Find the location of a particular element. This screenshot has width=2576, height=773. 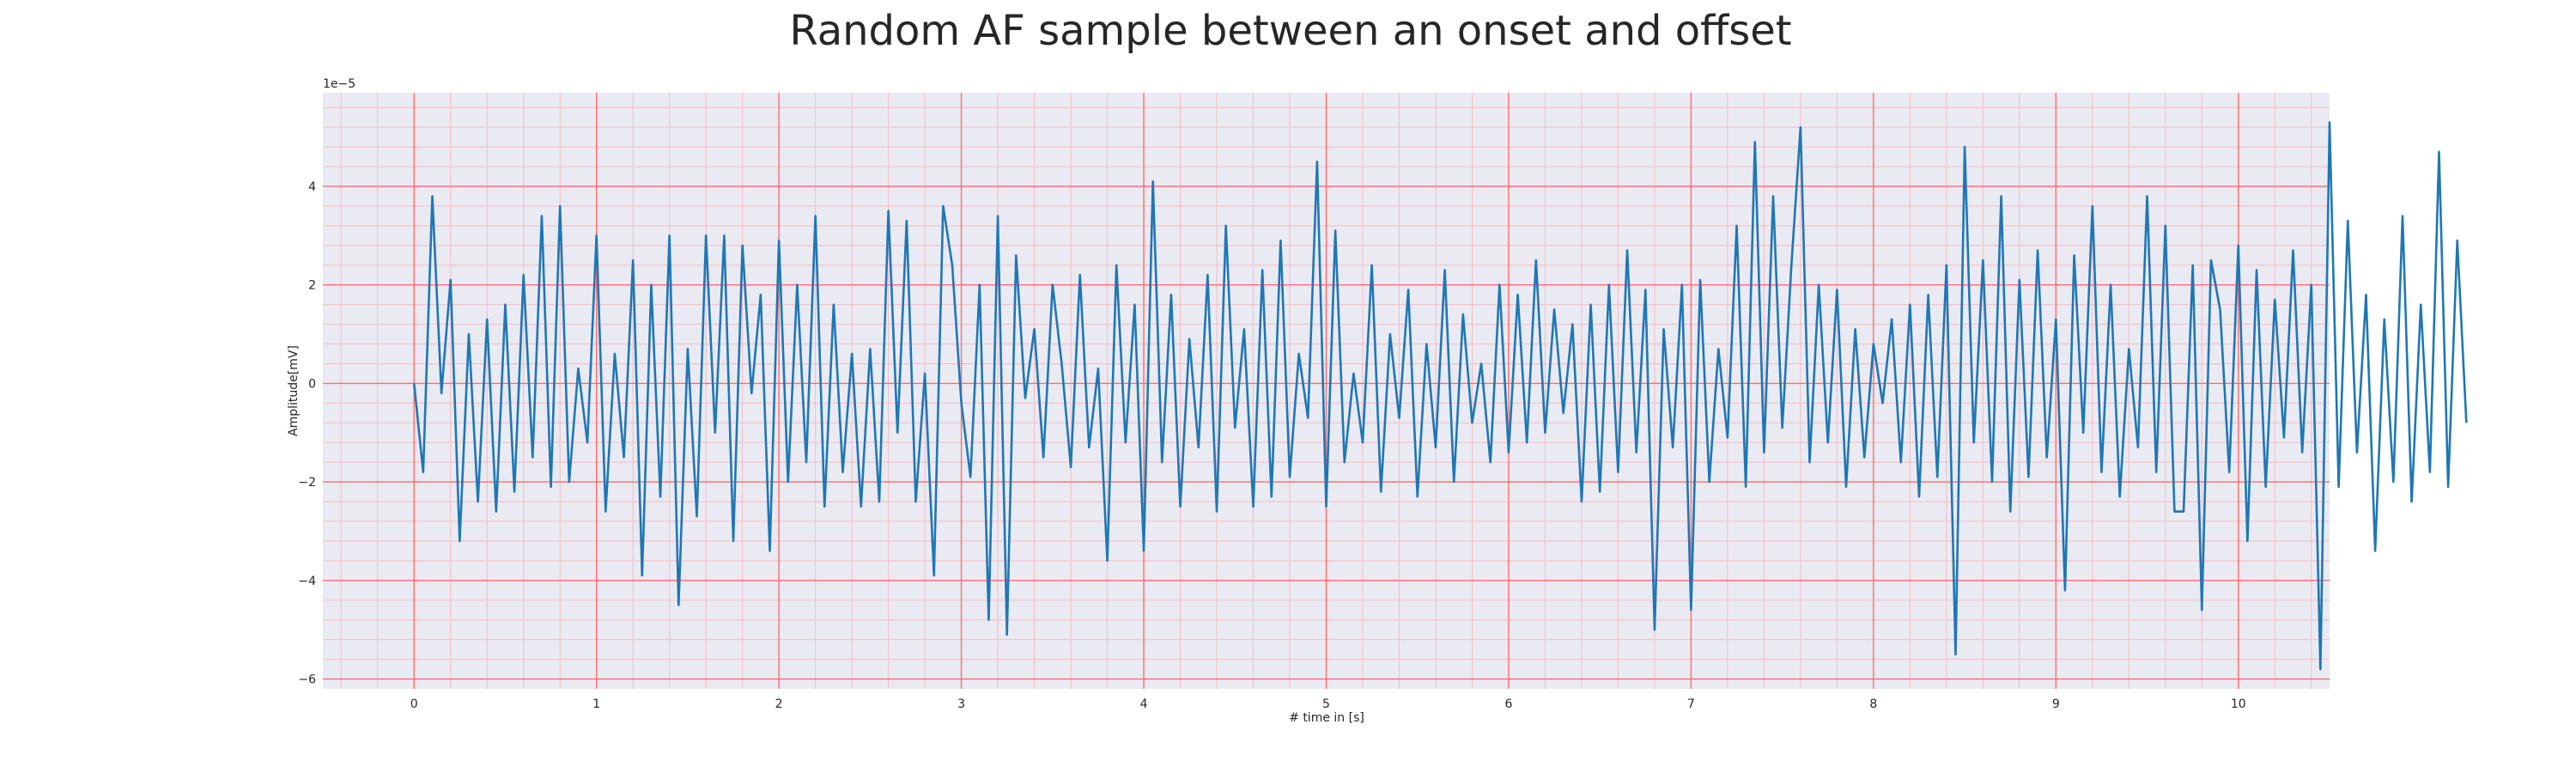

y-tick-label: 2 is located at coordinates (312, 286).